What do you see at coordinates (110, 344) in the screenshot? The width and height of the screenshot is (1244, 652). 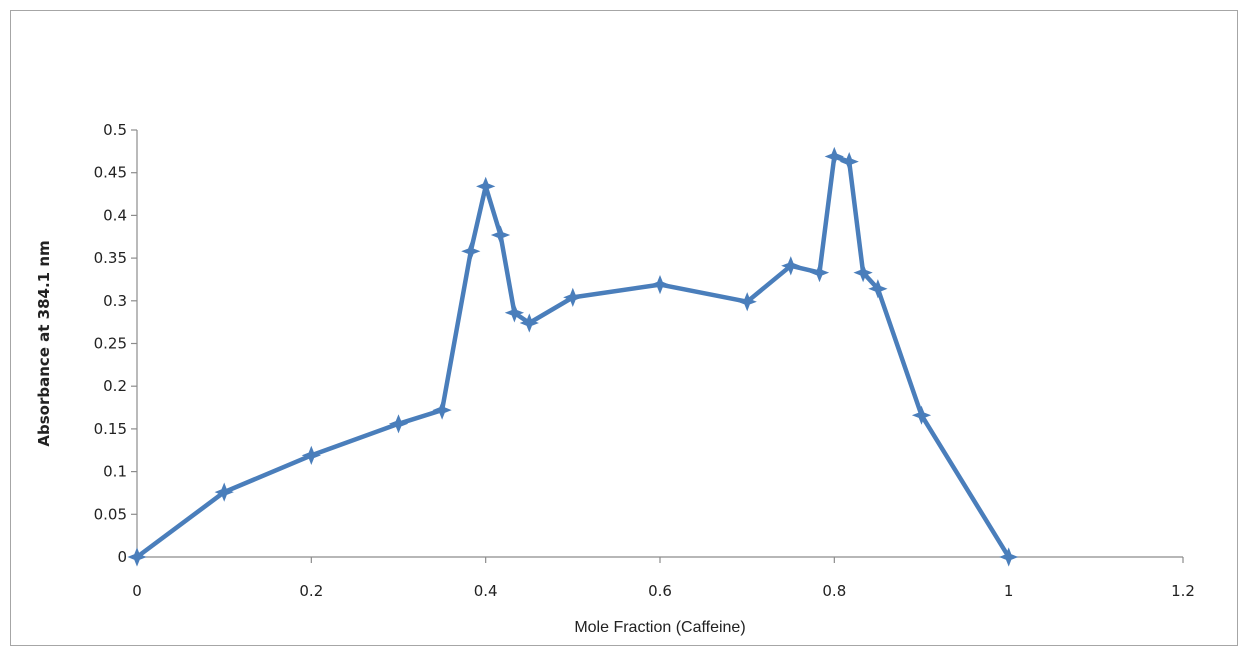 I see `y-tick-label: 0.25` at bounding box center [110, 344].